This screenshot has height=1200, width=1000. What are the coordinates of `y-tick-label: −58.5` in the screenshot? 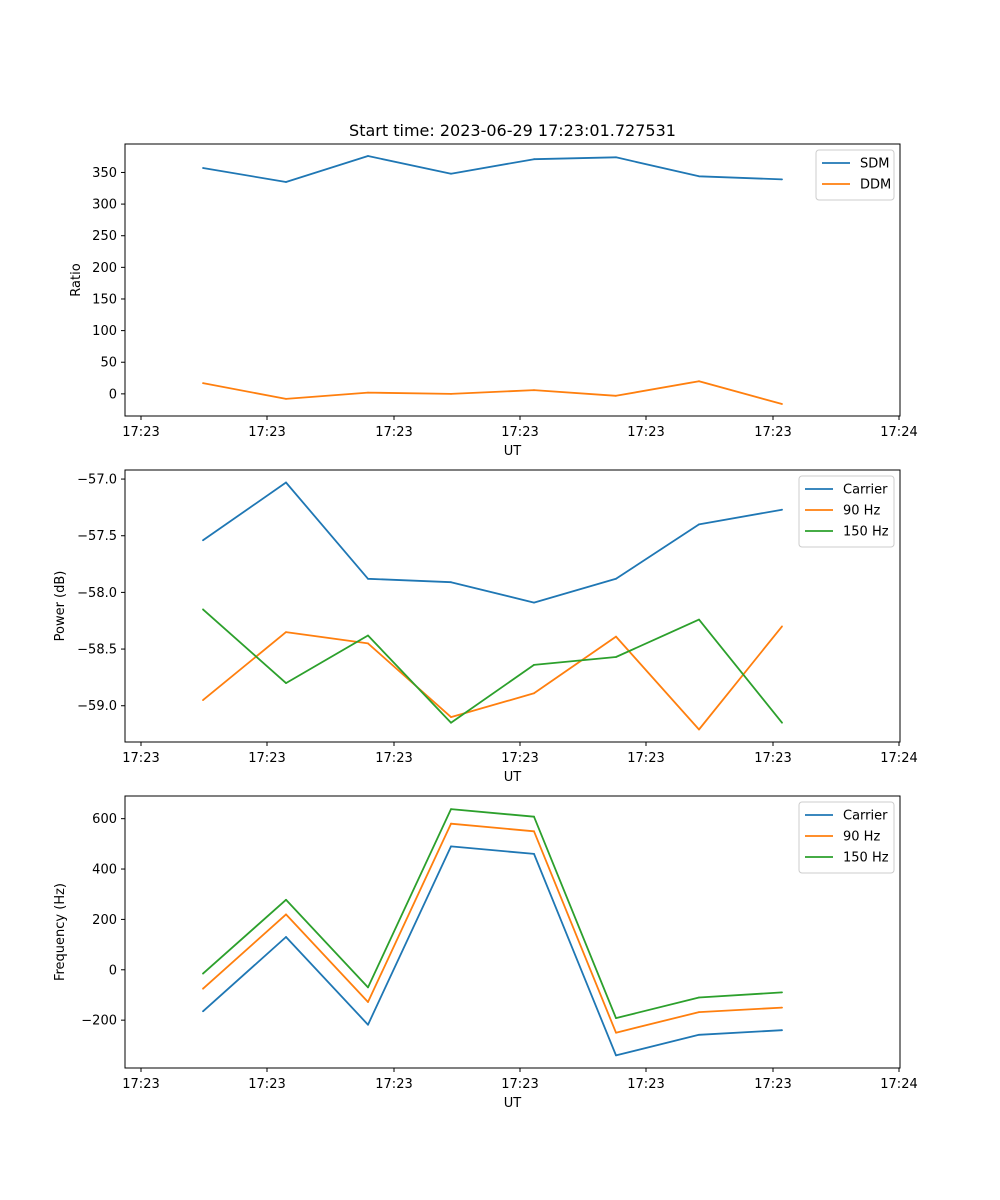 It's located at (97, 650).